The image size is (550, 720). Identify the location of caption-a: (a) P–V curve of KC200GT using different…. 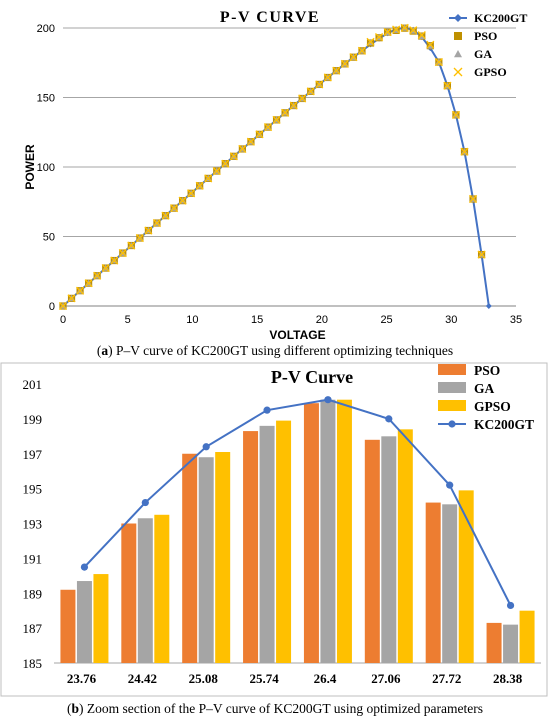
(275, 350).